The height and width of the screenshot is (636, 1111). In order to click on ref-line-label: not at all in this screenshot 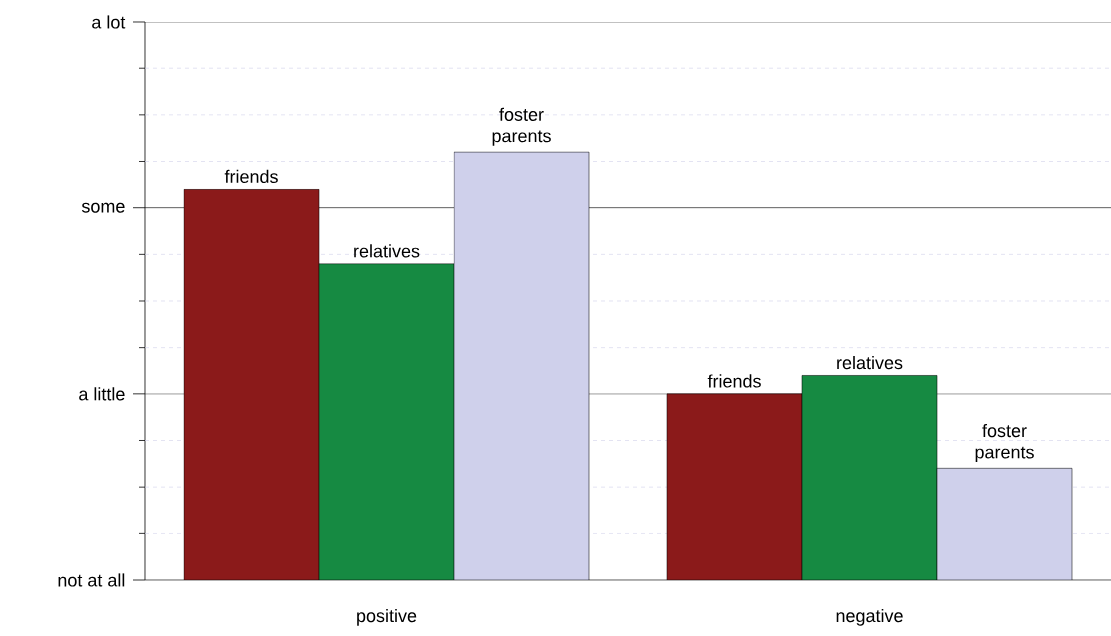, I will do `click(91, 580)`.